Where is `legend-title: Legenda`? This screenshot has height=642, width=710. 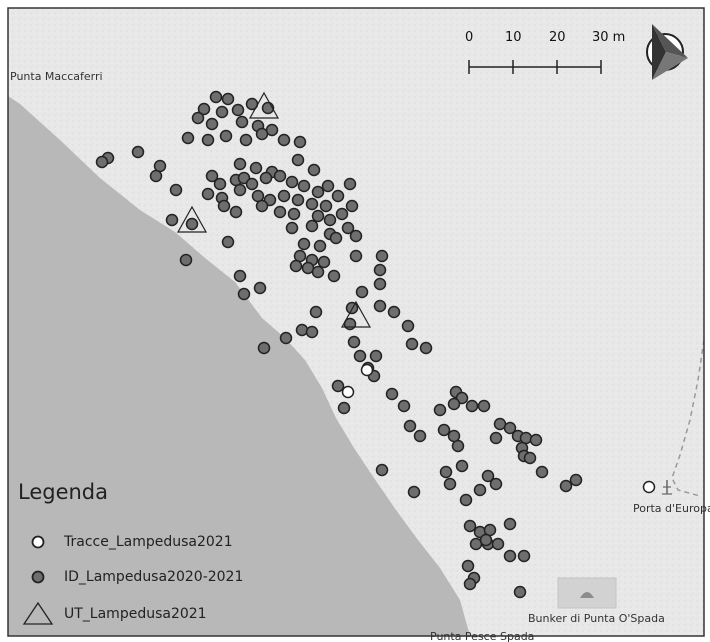 legend-title: Legenda is located at coordinates (63, 492).